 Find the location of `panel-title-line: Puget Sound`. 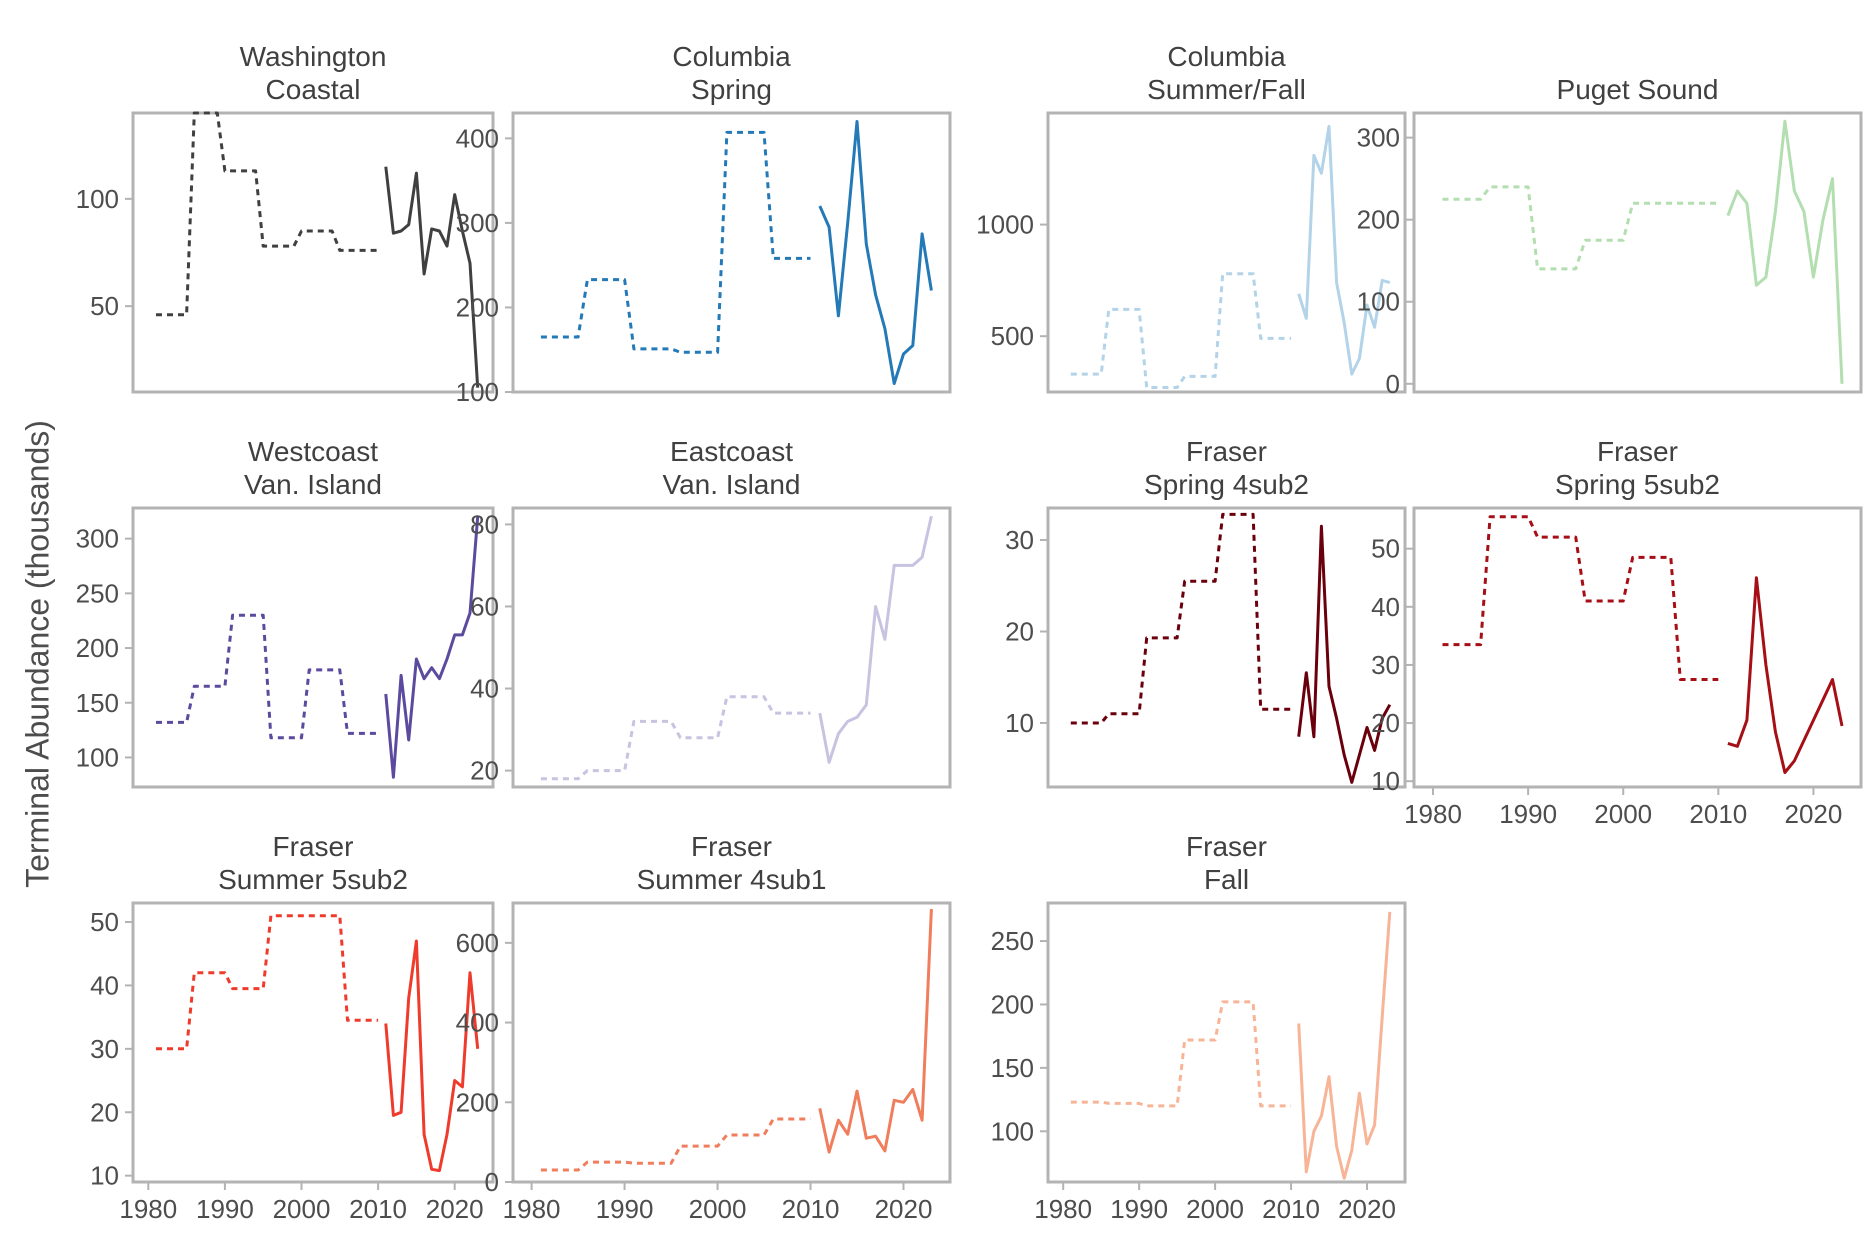

panel-title-line: Puget Sound is located at coordinates (1638, 89).